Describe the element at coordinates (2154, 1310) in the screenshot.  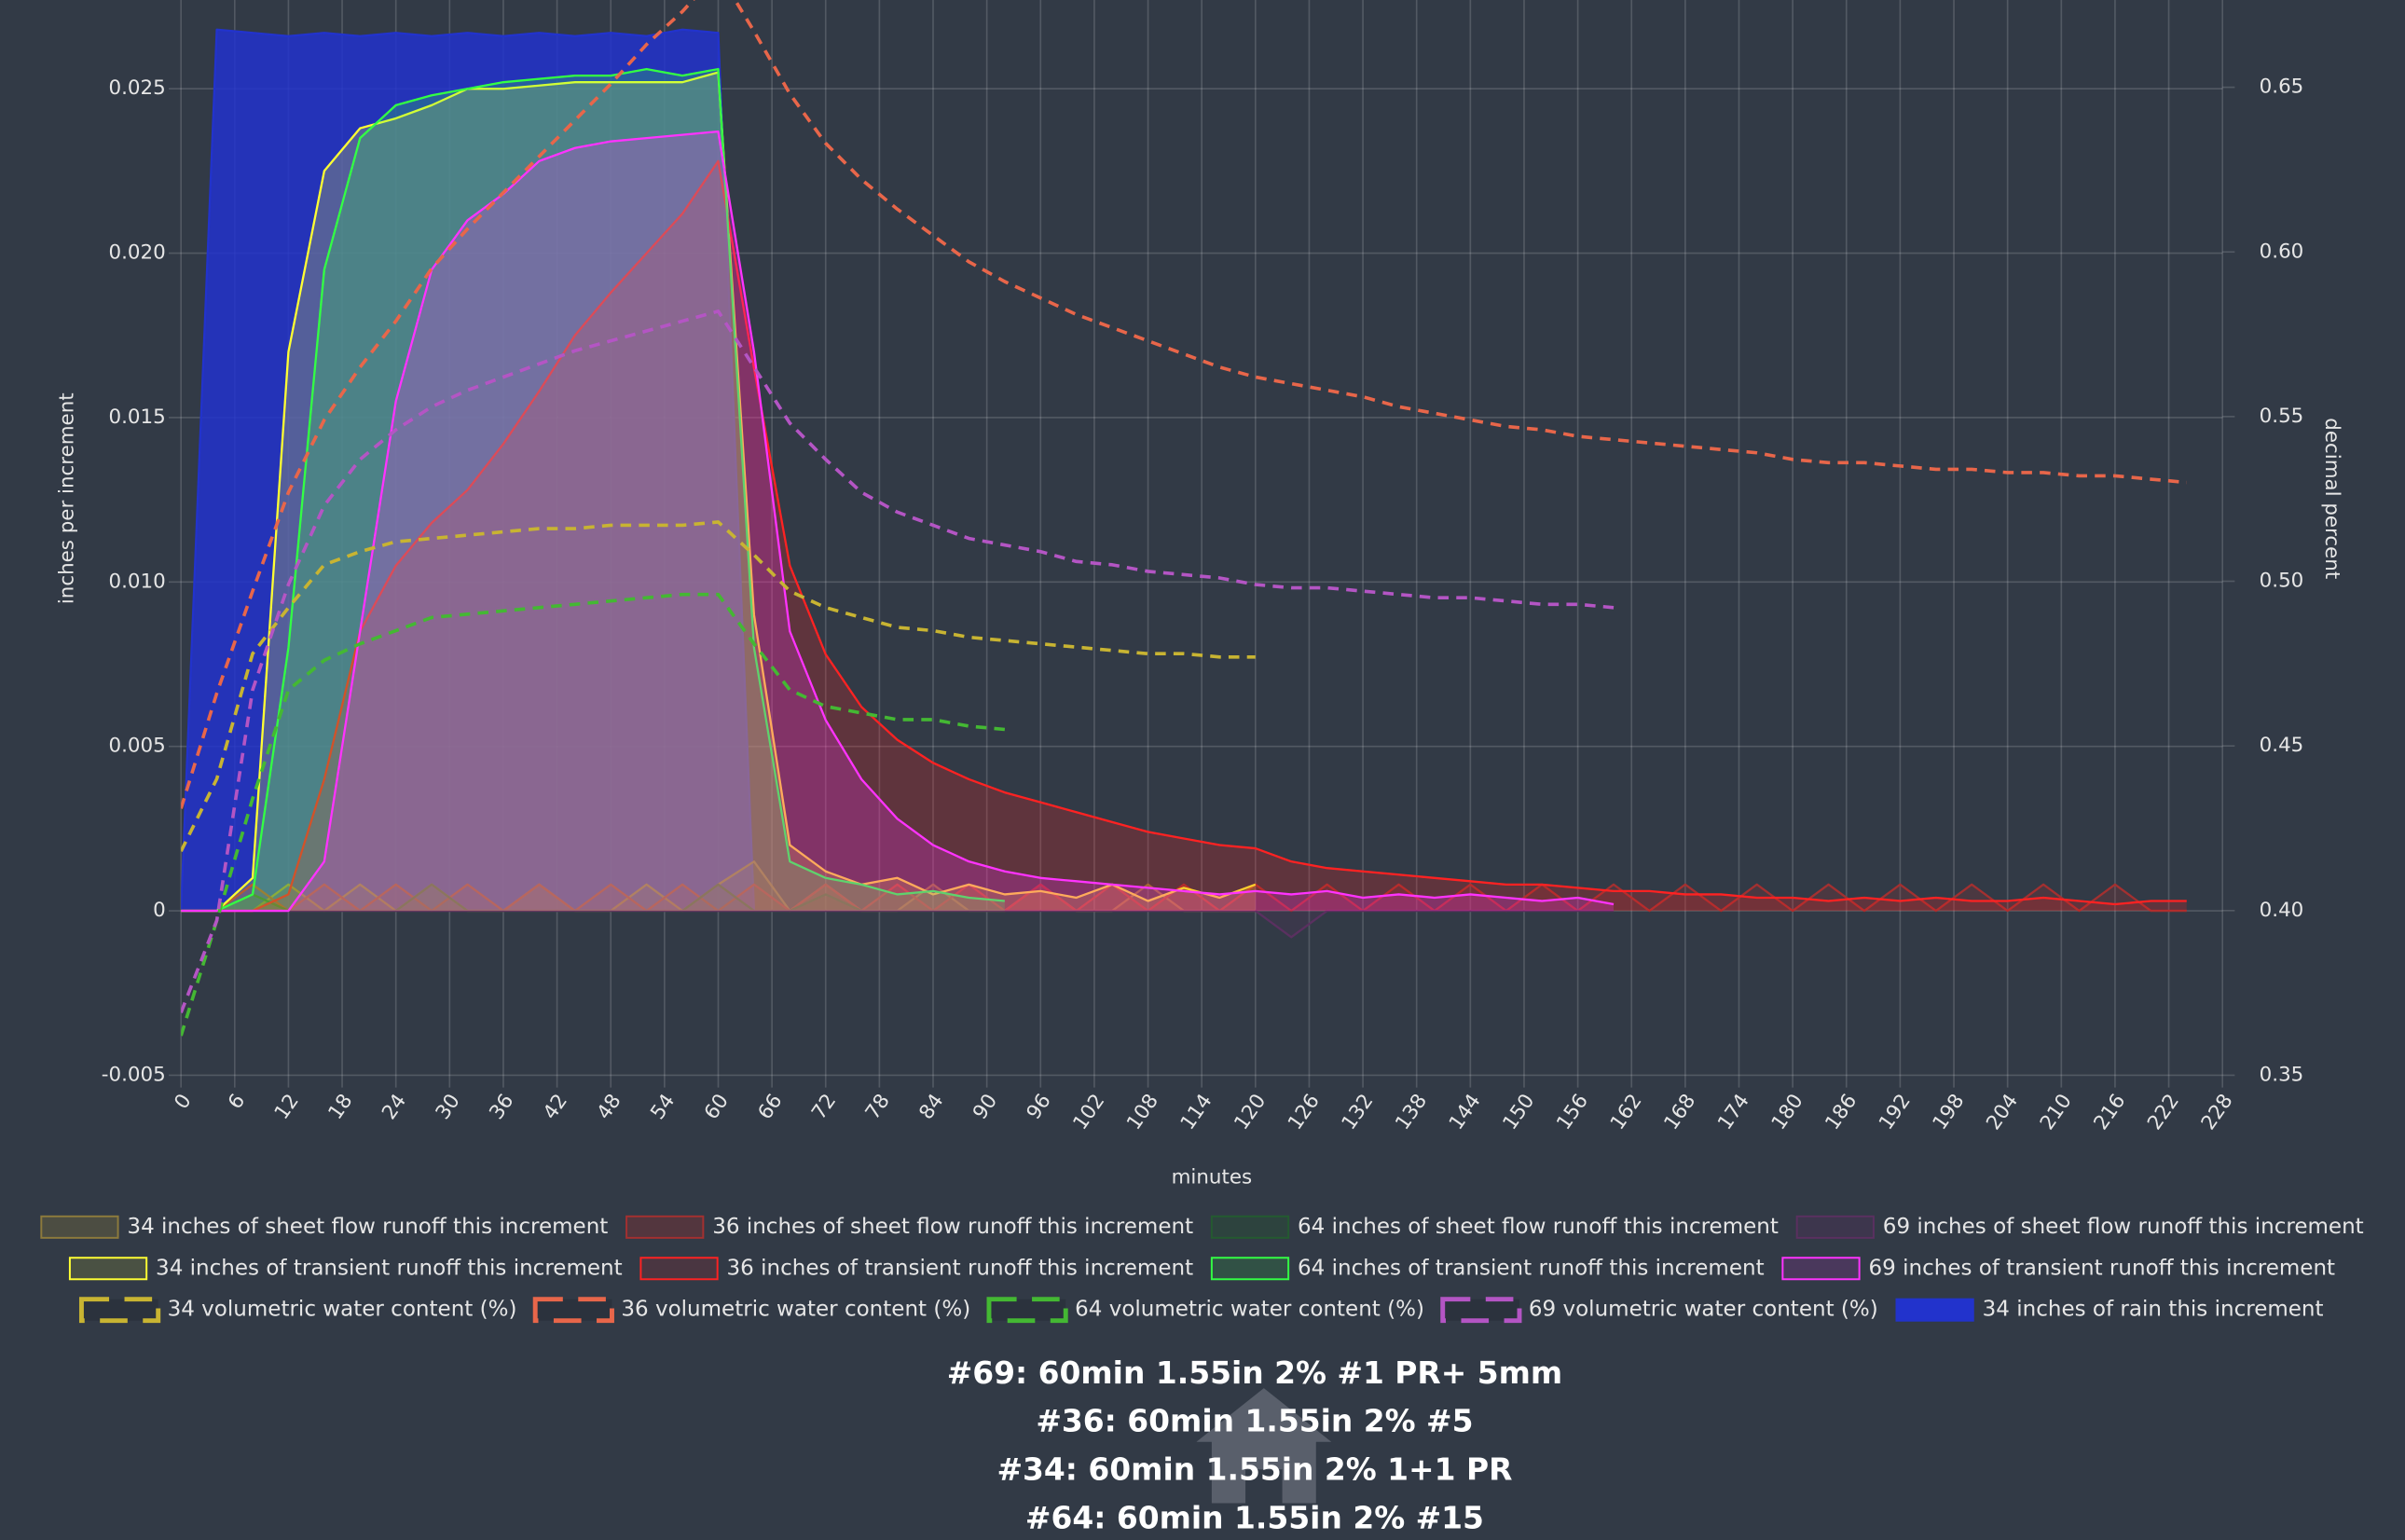
I see `legend-label: 34 inches of rain this increment` at that location.